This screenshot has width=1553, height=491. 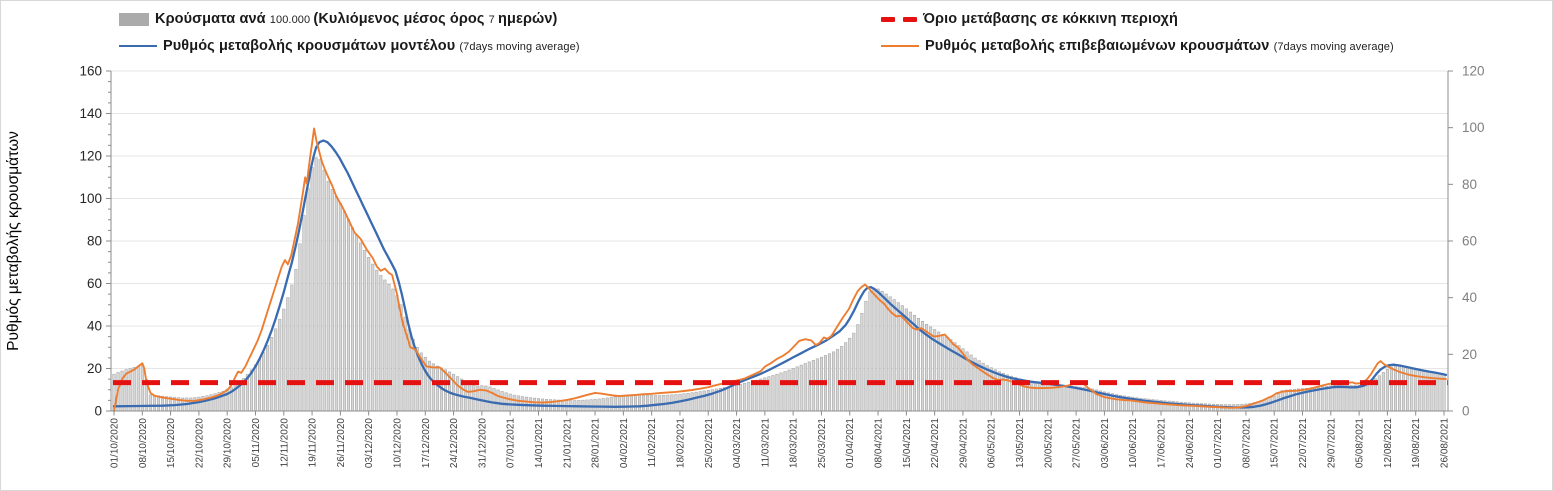 What do you see at coordinates (935, 443) in the screenshot?
I see `svg-text: 22/04/2021` at bounding box center [935, 443].